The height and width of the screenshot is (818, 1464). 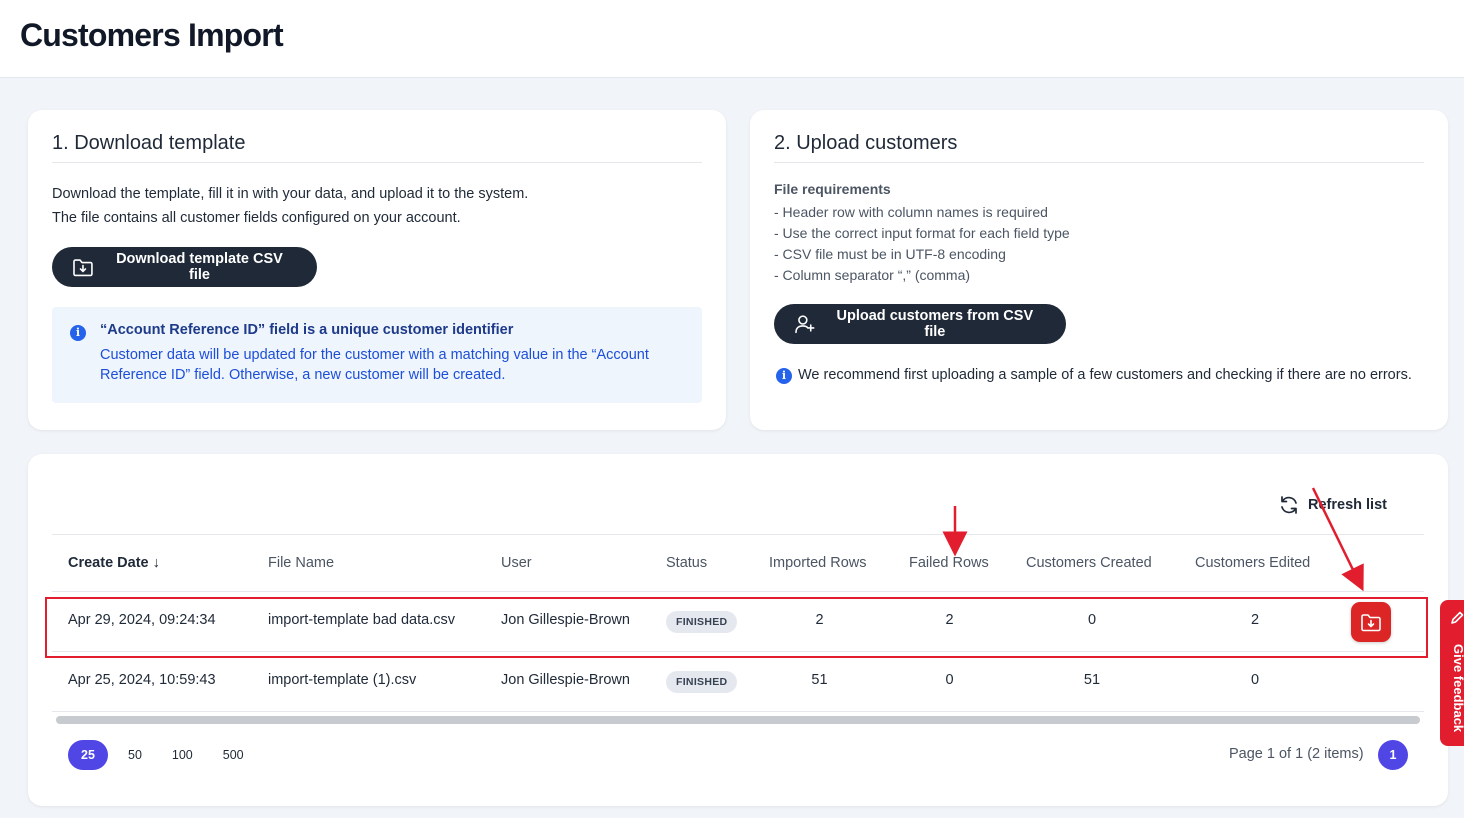 I want to click on top-bar: Customers Import, so click(x=732, y=39).